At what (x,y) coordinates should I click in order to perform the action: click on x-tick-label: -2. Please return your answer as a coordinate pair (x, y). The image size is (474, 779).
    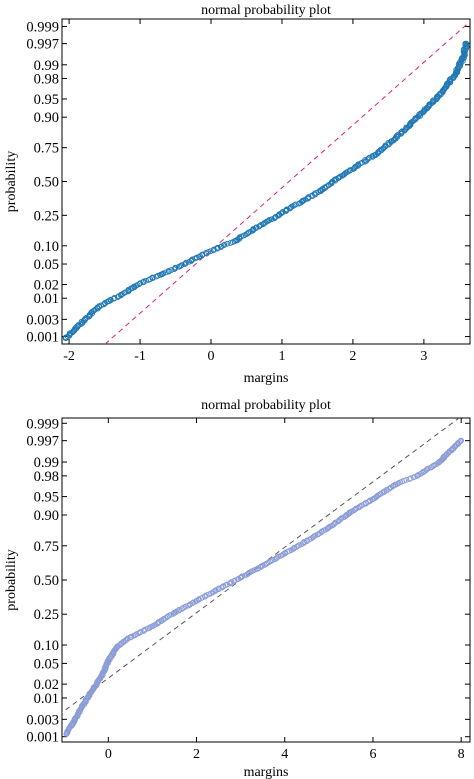
    Looking at the image, I should click on (69, 356).